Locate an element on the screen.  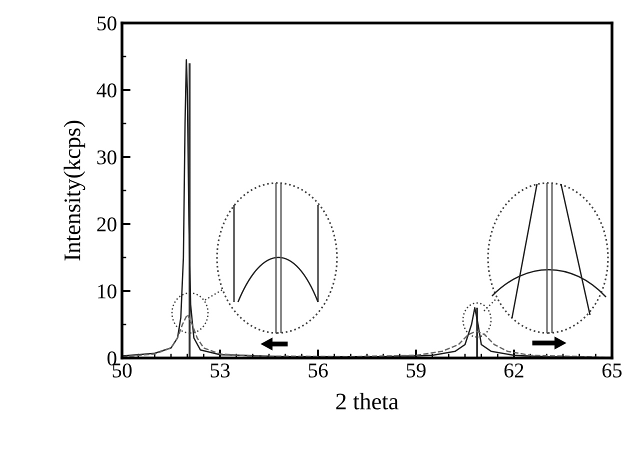
x-tick-label: 62 is located at coordinates (514, 371).